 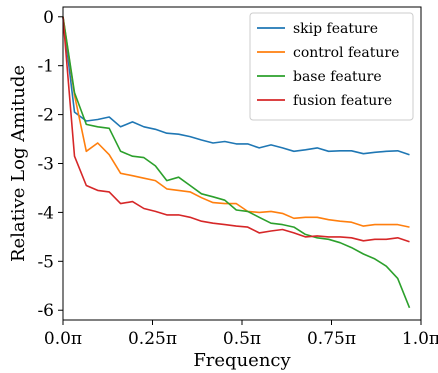 I want to click on x-tick-label: 0.0π, so click(x=63, y=339).